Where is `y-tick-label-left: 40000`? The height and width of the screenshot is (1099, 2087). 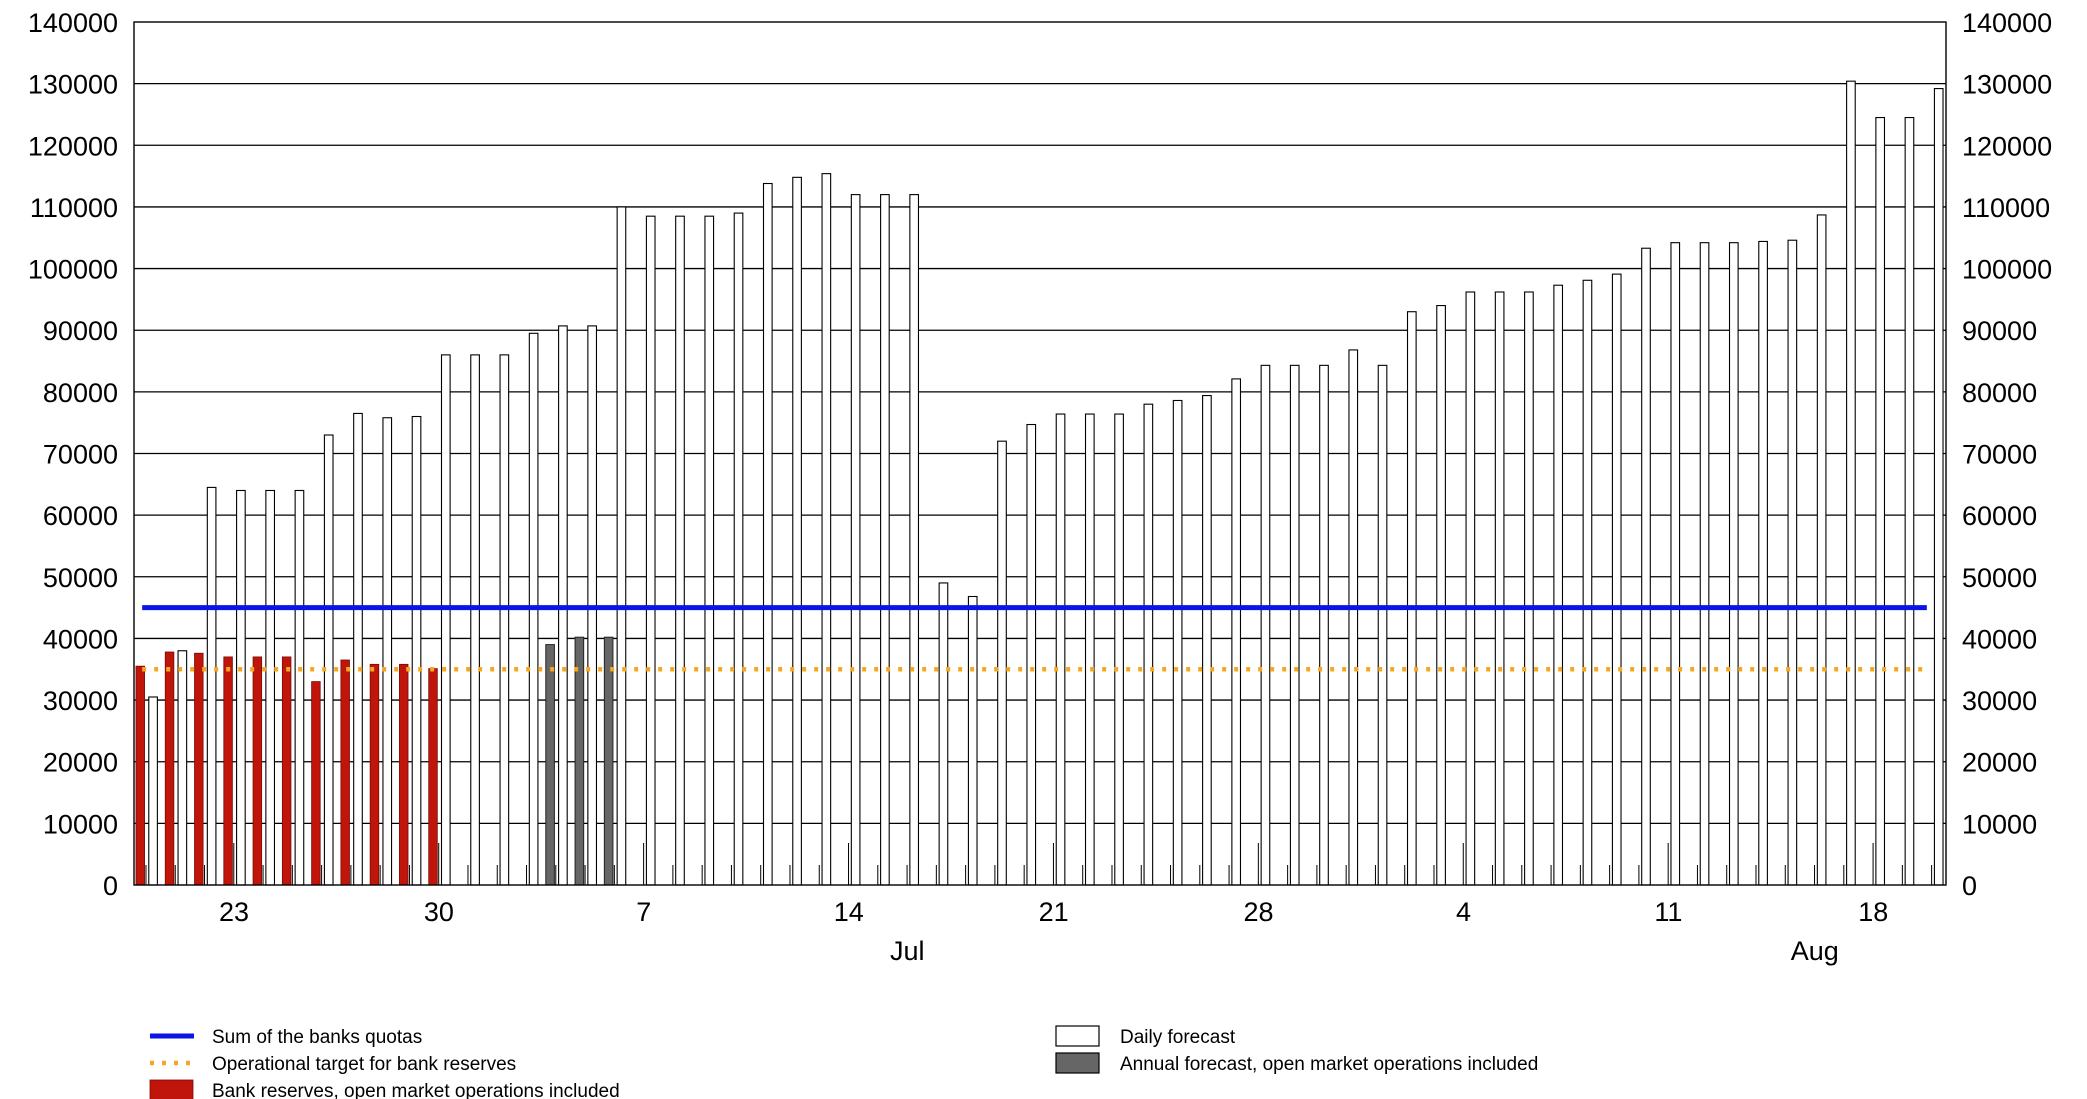 y-tick-label-left: 40000 is located at coordinates (80, 639).